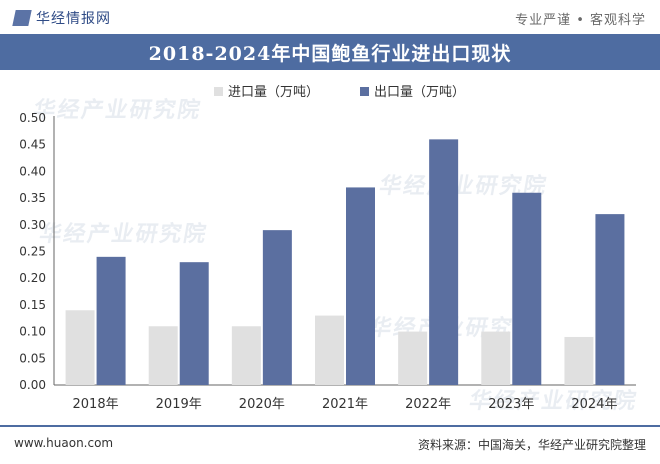  What do you see at coordinates (32, 145) in the screenshot?
I see `y-tick-label: 0.45` at bounding box center [32, 145].